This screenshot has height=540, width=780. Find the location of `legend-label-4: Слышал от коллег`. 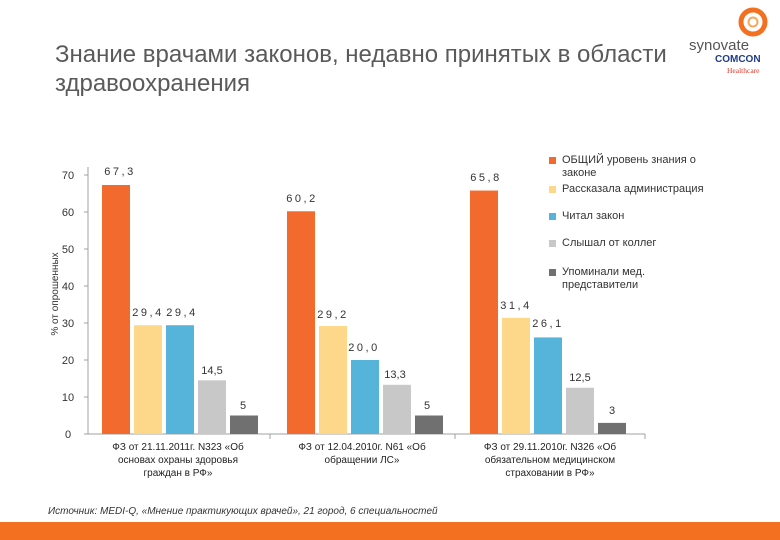

legend-label-4: Слышал от коллег is located at coordinates (609, 243).